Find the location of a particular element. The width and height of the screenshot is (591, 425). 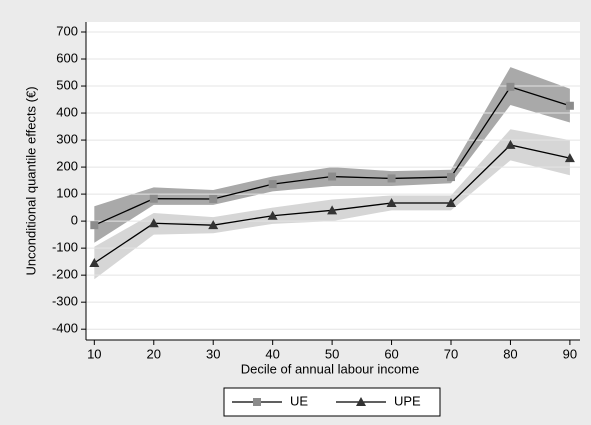

y-tick-label: -200 is located at coordinates (65, 274).